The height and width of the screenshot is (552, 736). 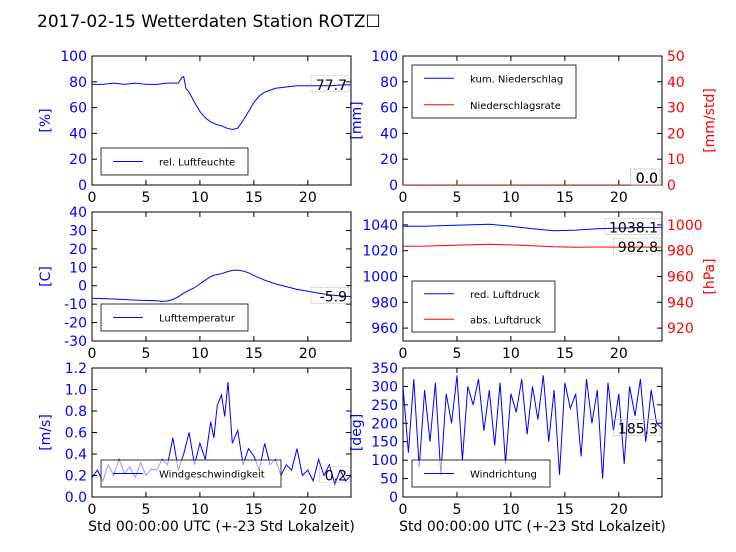 I want to click on windspeed-legend: Windgeschwindigkeit, so click(x=191, y=473).